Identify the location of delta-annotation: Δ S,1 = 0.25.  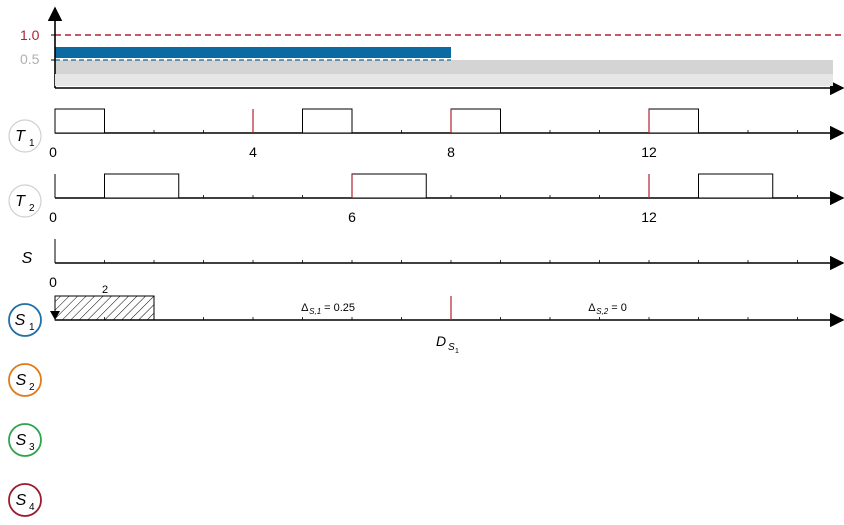
(328, 309).